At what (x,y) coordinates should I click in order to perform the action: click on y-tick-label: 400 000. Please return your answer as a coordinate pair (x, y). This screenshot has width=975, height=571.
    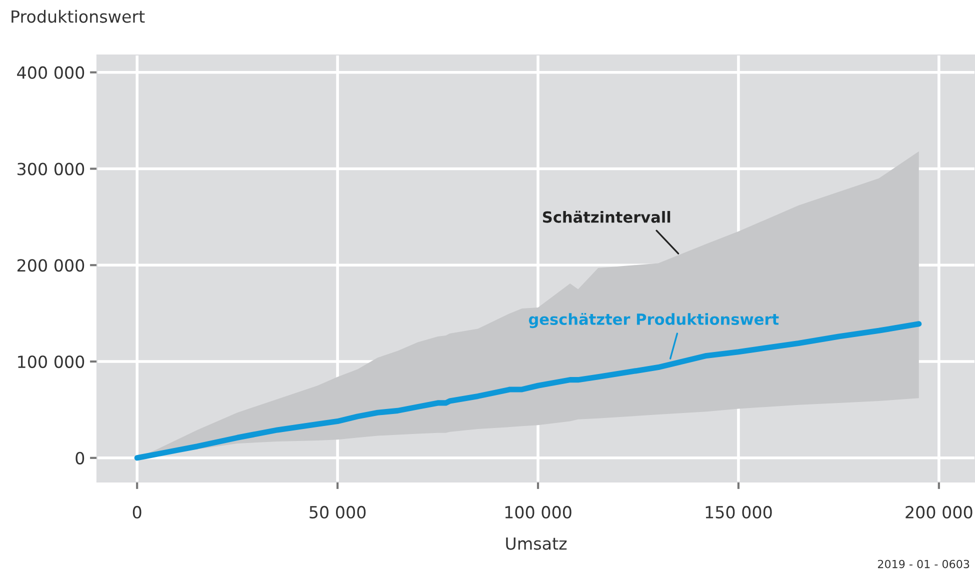
    Looking at the image, I should click on (50, 72).